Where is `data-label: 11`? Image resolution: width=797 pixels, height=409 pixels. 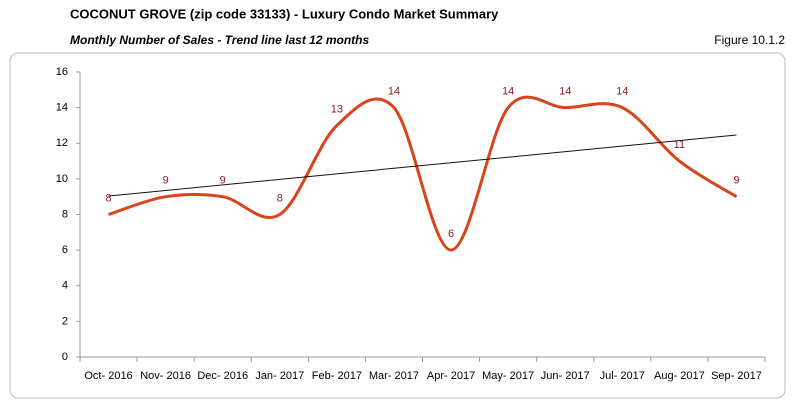
data-label: 11 is located at coordinates (679, 145).